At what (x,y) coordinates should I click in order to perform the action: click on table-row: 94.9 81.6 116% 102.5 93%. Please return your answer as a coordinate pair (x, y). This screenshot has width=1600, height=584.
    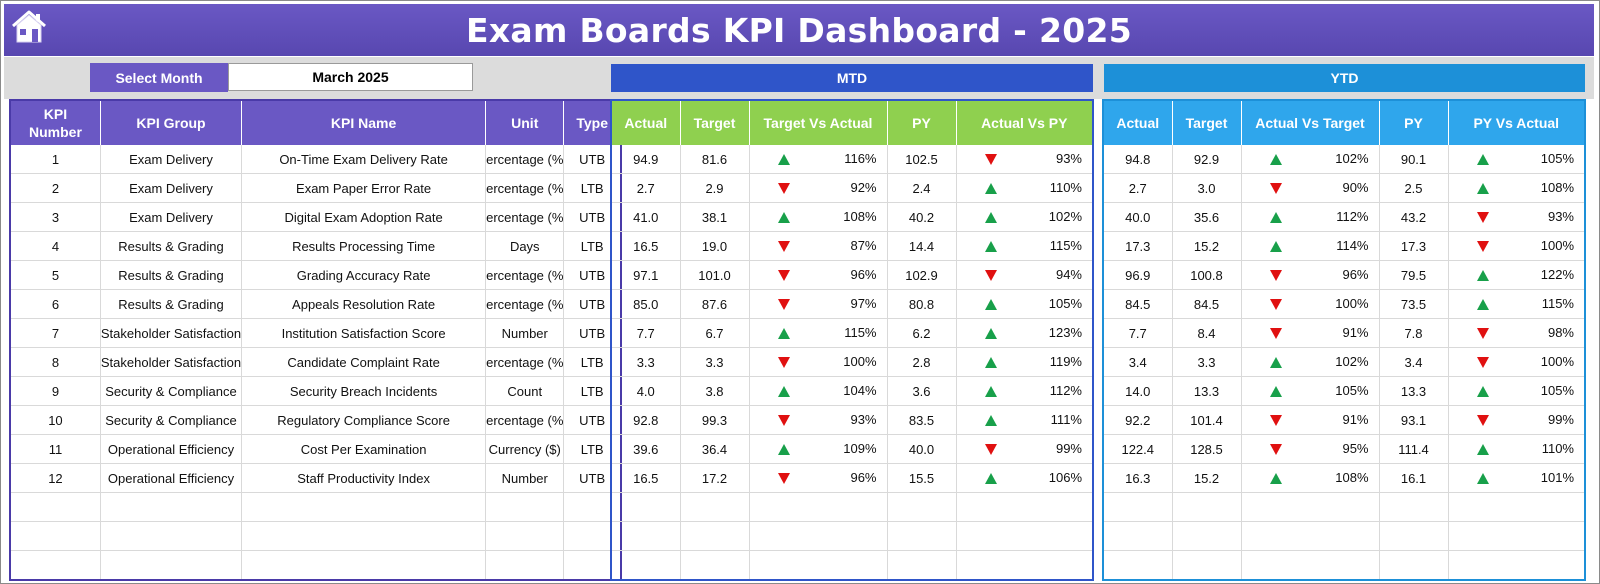
    Looking at the image, I should click on (852, 159).